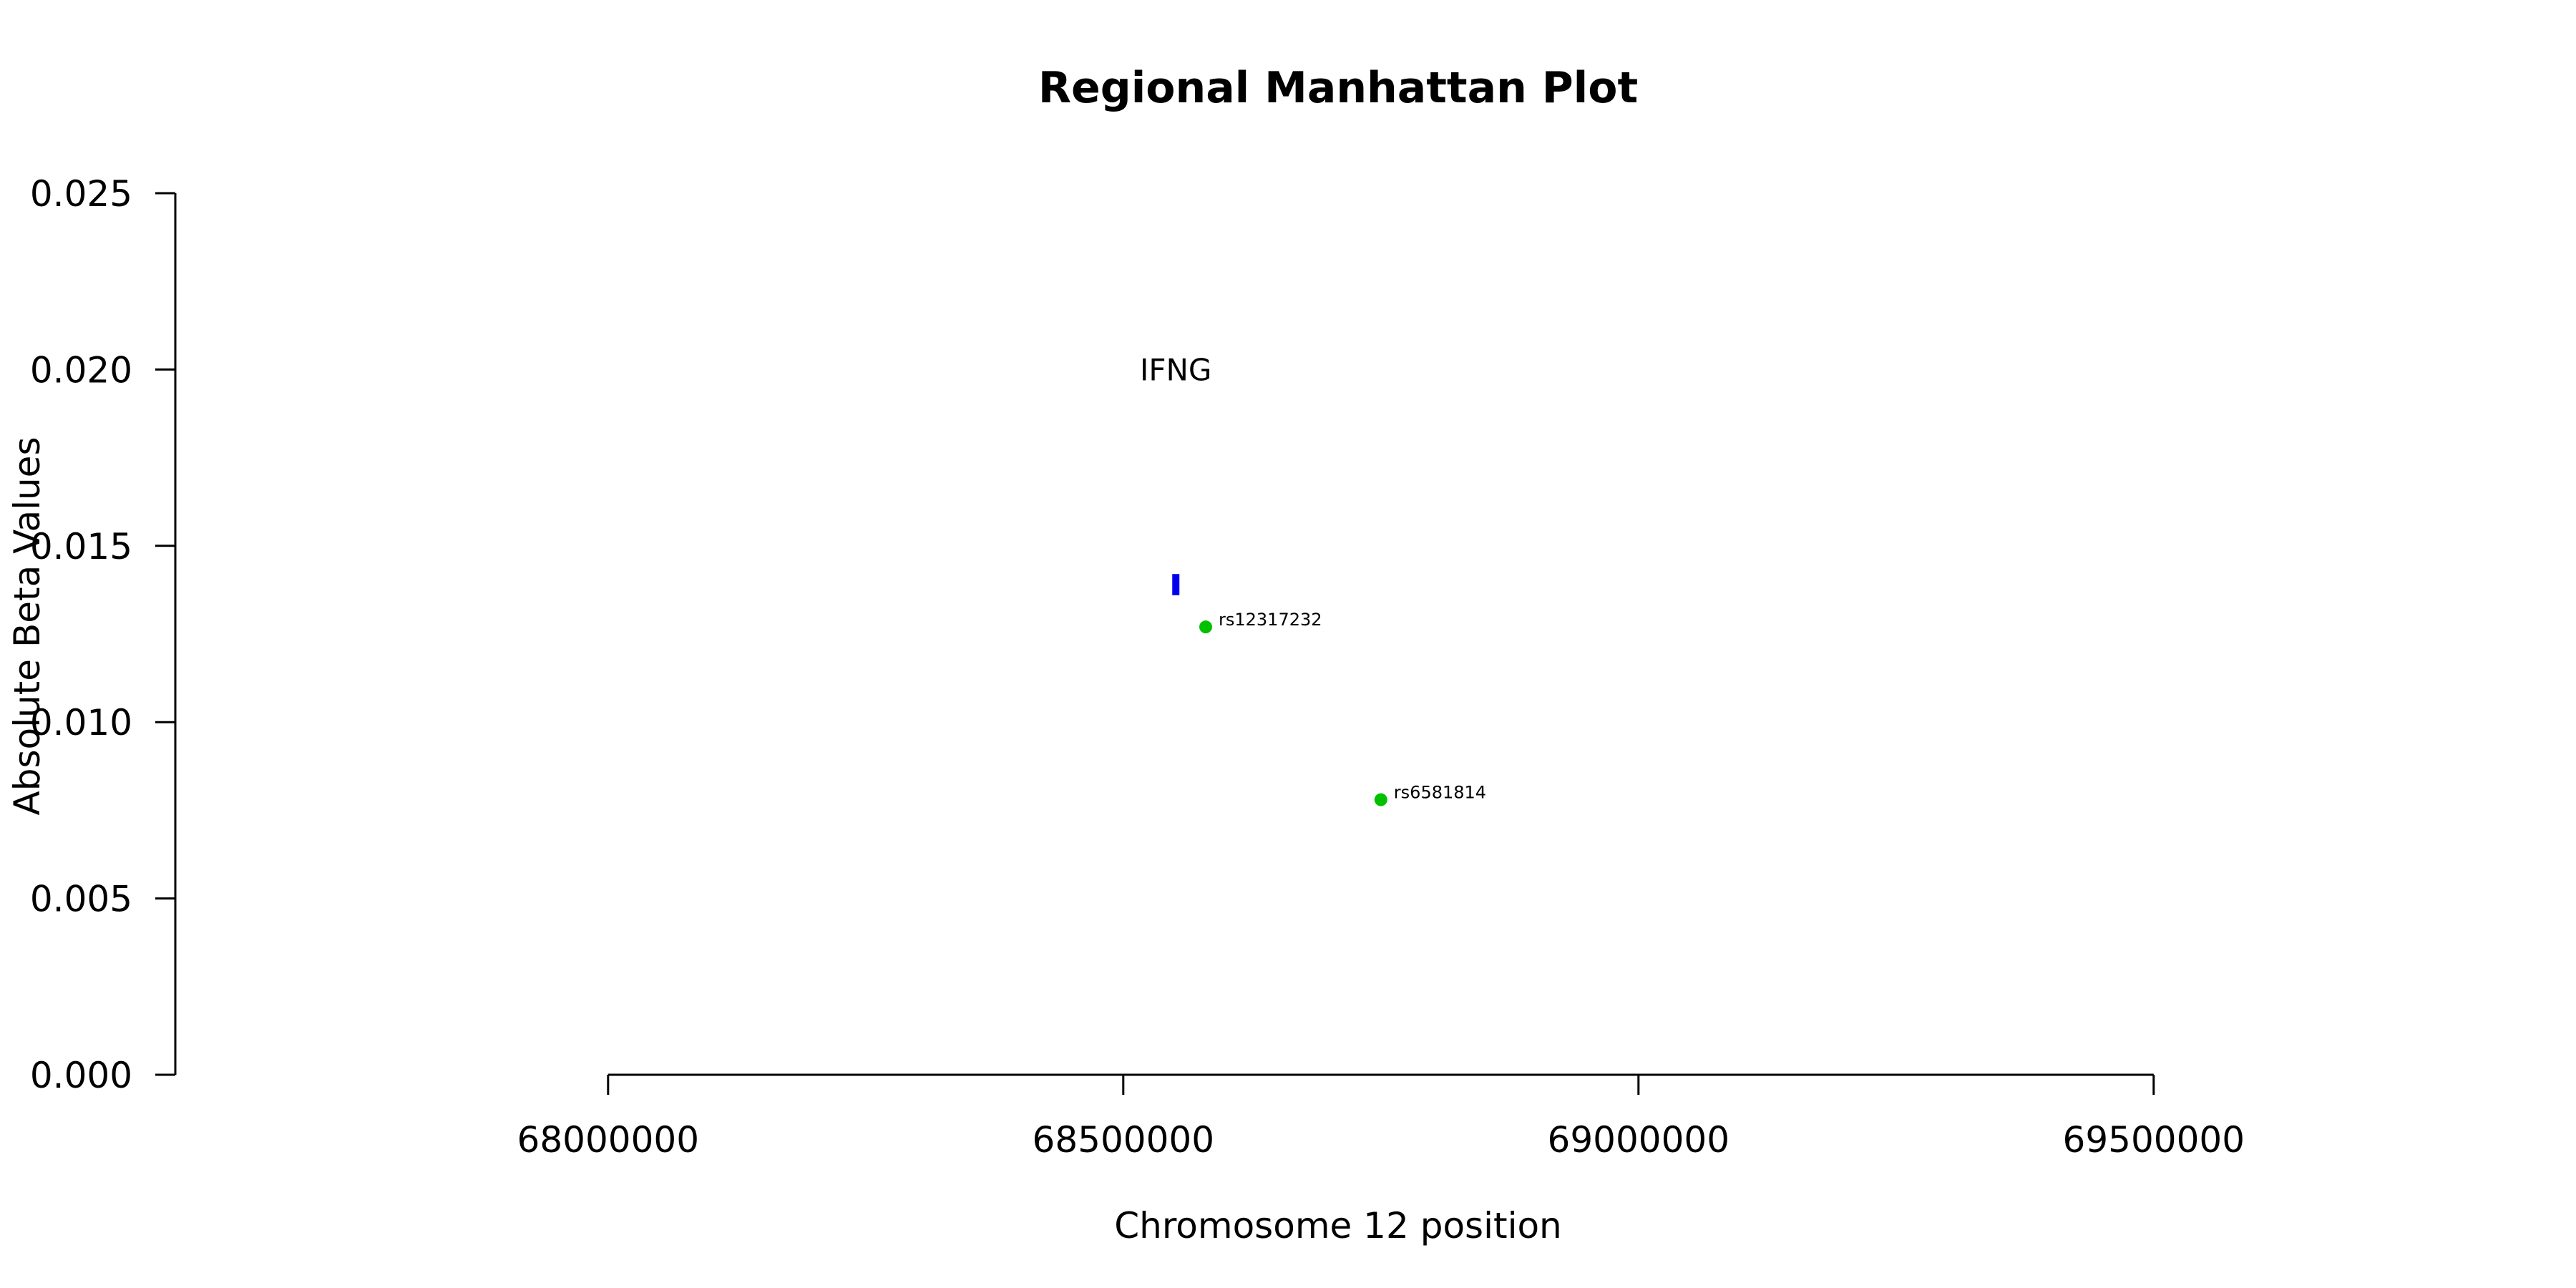 The height and width of the screenshot is (1288, 2576). What do you see at coordinates (27, 626) in the screenshot?
I see `y-axis-label: Absolute Beta Values` at bounding box center [27, 626].